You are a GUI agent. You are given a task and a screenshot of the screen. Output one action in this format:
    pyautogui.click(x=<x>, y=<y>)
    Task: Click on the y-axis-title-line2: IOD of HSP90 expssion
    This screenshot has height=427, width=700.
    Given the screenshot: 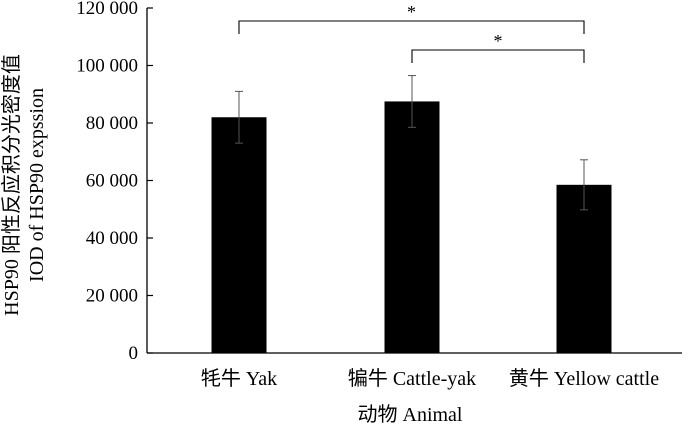 What is the action you would take?
    pyautogui.click(x=37, y=185)
    